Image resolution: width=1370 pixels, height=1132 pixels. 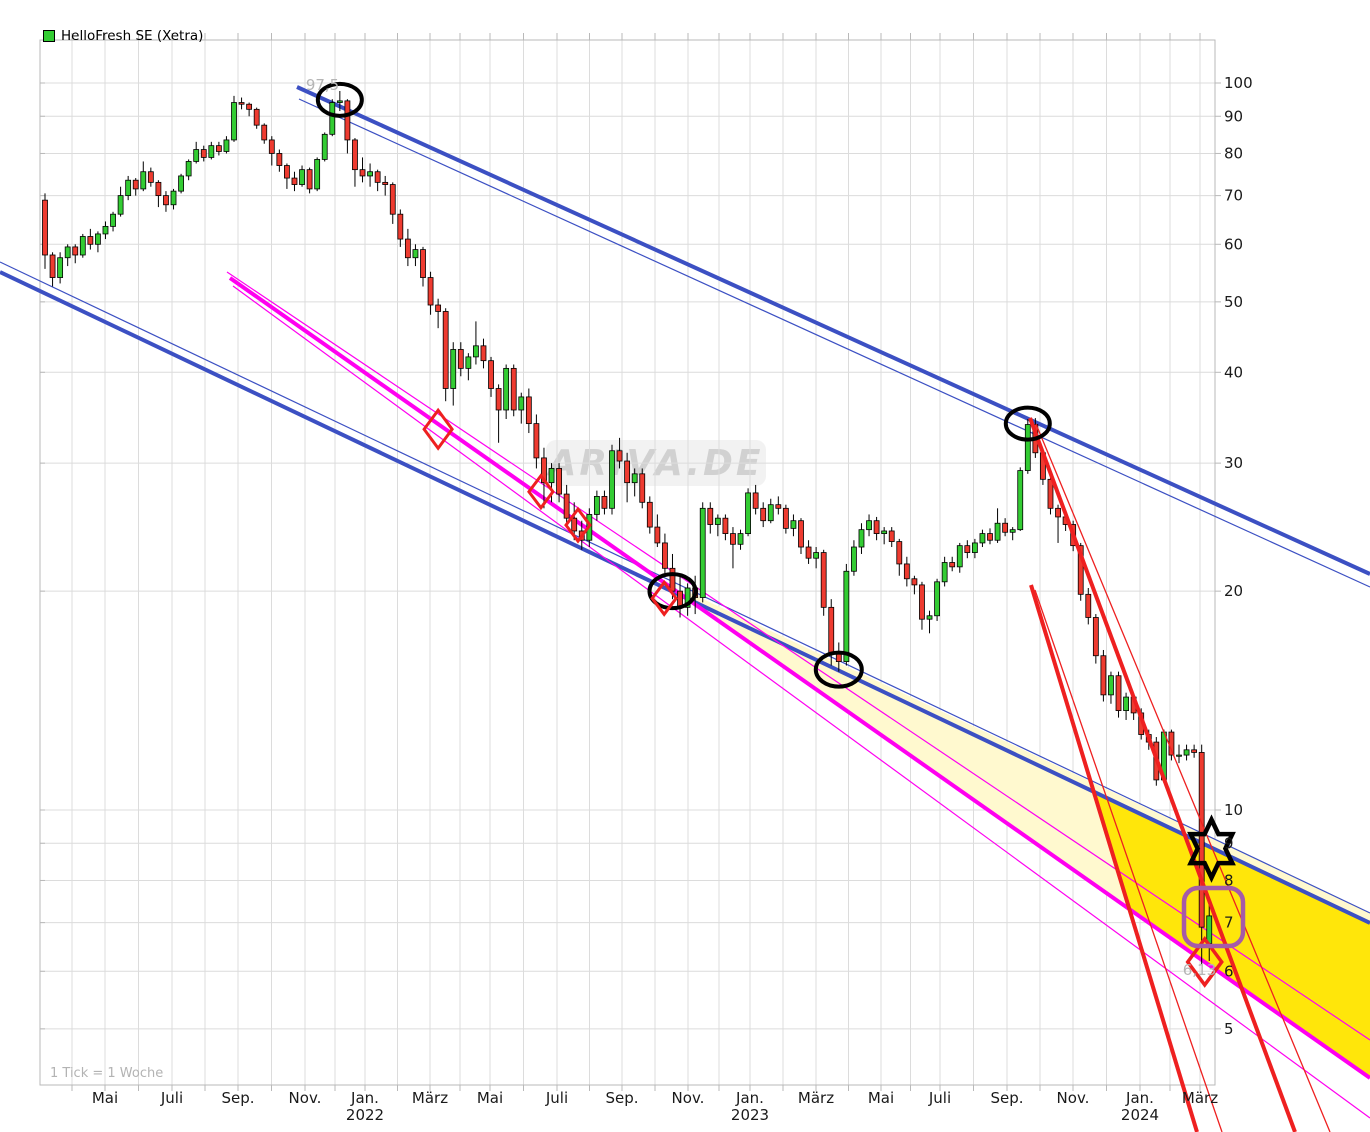 What do you see at coordinates (49, 36) in the screenshot?
I see `legend-swatch-icon` at bounding box center [49, 36].